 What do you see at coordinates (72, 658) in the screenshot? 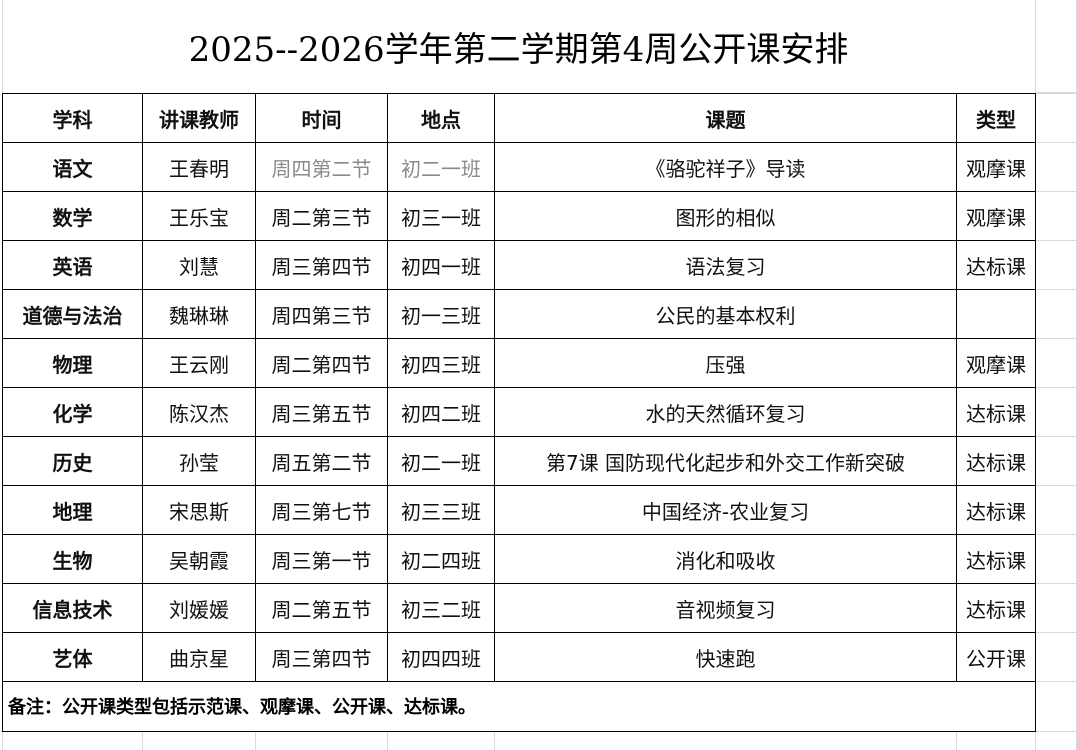
I see `table-cell: 艺体` at bounding box center [72, 658].